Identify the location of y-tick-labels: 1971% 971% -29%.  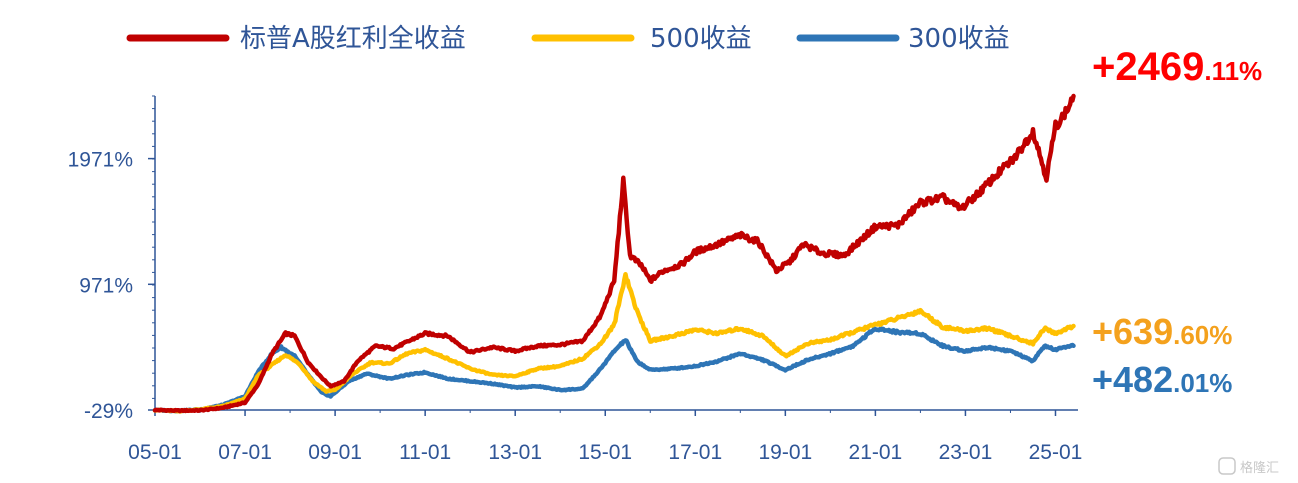
(111, 286).